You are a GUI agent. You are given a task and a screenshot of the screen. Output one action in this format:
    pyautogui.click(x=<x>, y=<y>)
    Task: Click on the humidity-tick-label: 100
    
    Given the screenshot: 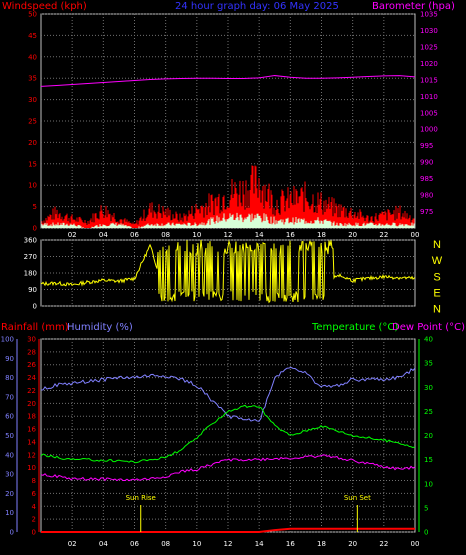 What is the action you would take?
    pyautogui.click(x=7, y=340)
    